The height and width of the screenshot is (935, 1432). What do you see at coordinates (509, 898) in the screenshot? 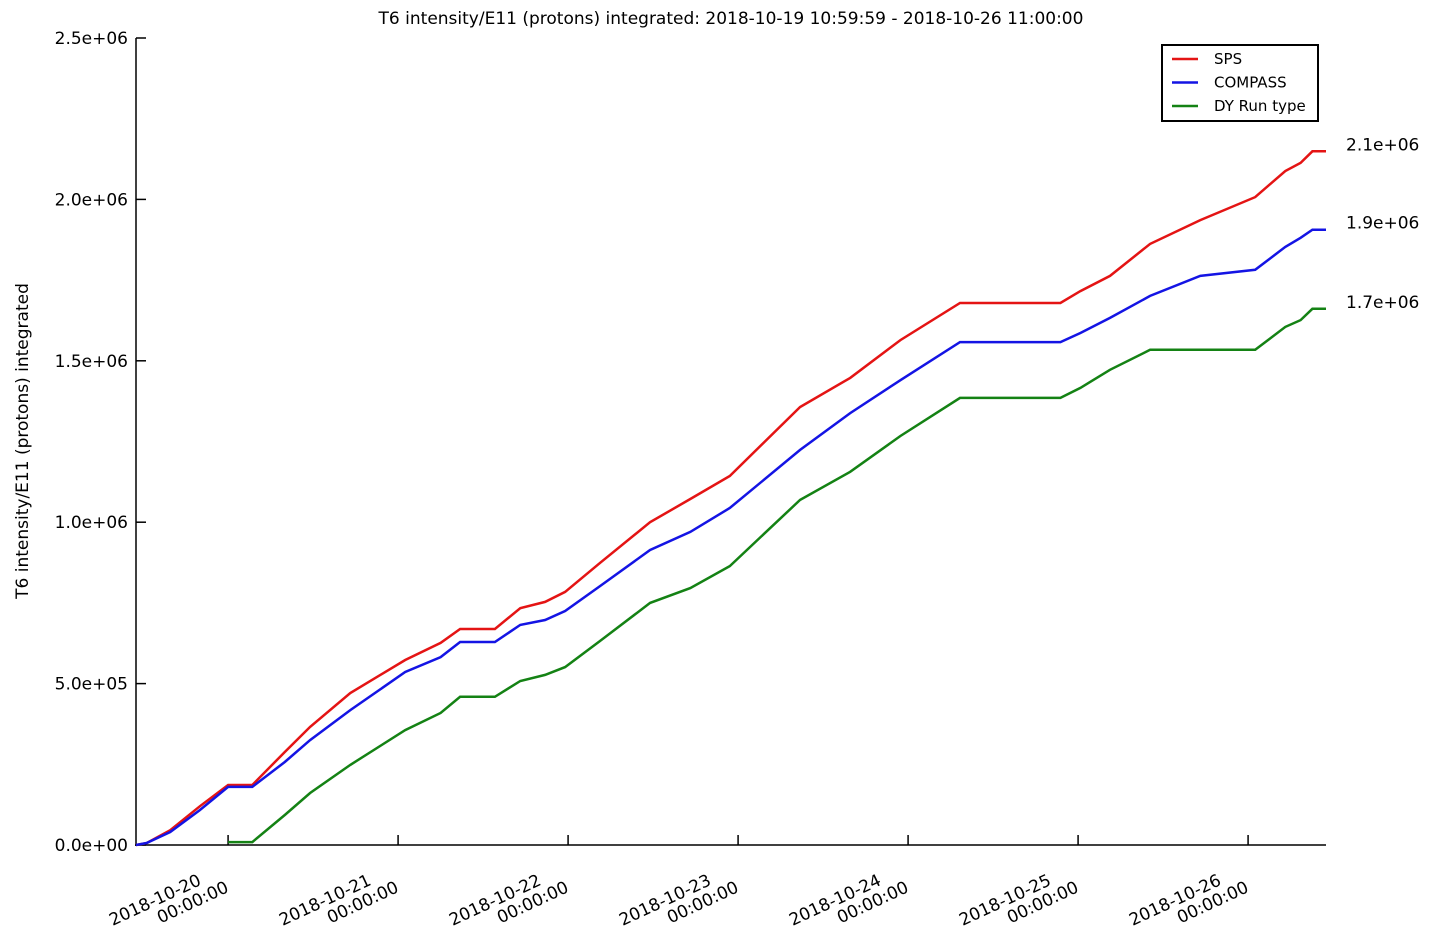
I see `x-tick-label: 2018-10-2200:00:00` at bounding box center [509, 898].